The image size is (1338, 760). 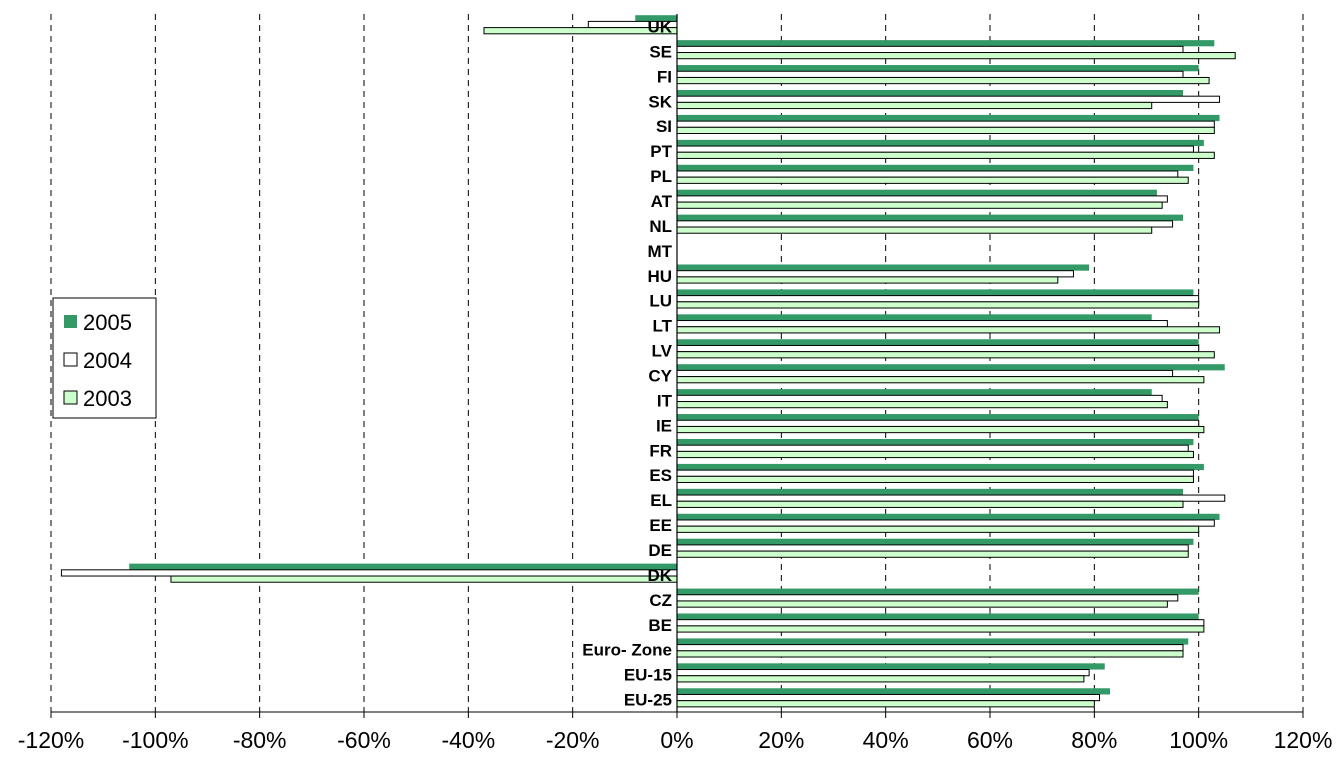 What do you see at coordinates (925, 373) in the screenshot?
I see `bar-2004-cy` at bounding box center [925, 373].